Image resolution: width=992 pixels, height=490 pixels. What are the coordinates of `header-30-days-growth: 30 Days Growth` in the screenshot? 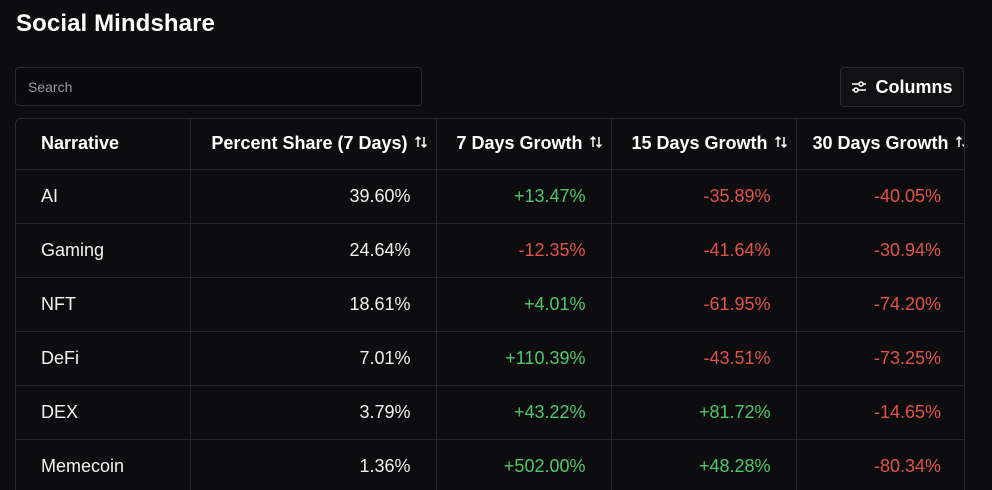 It's located at (880, 144).